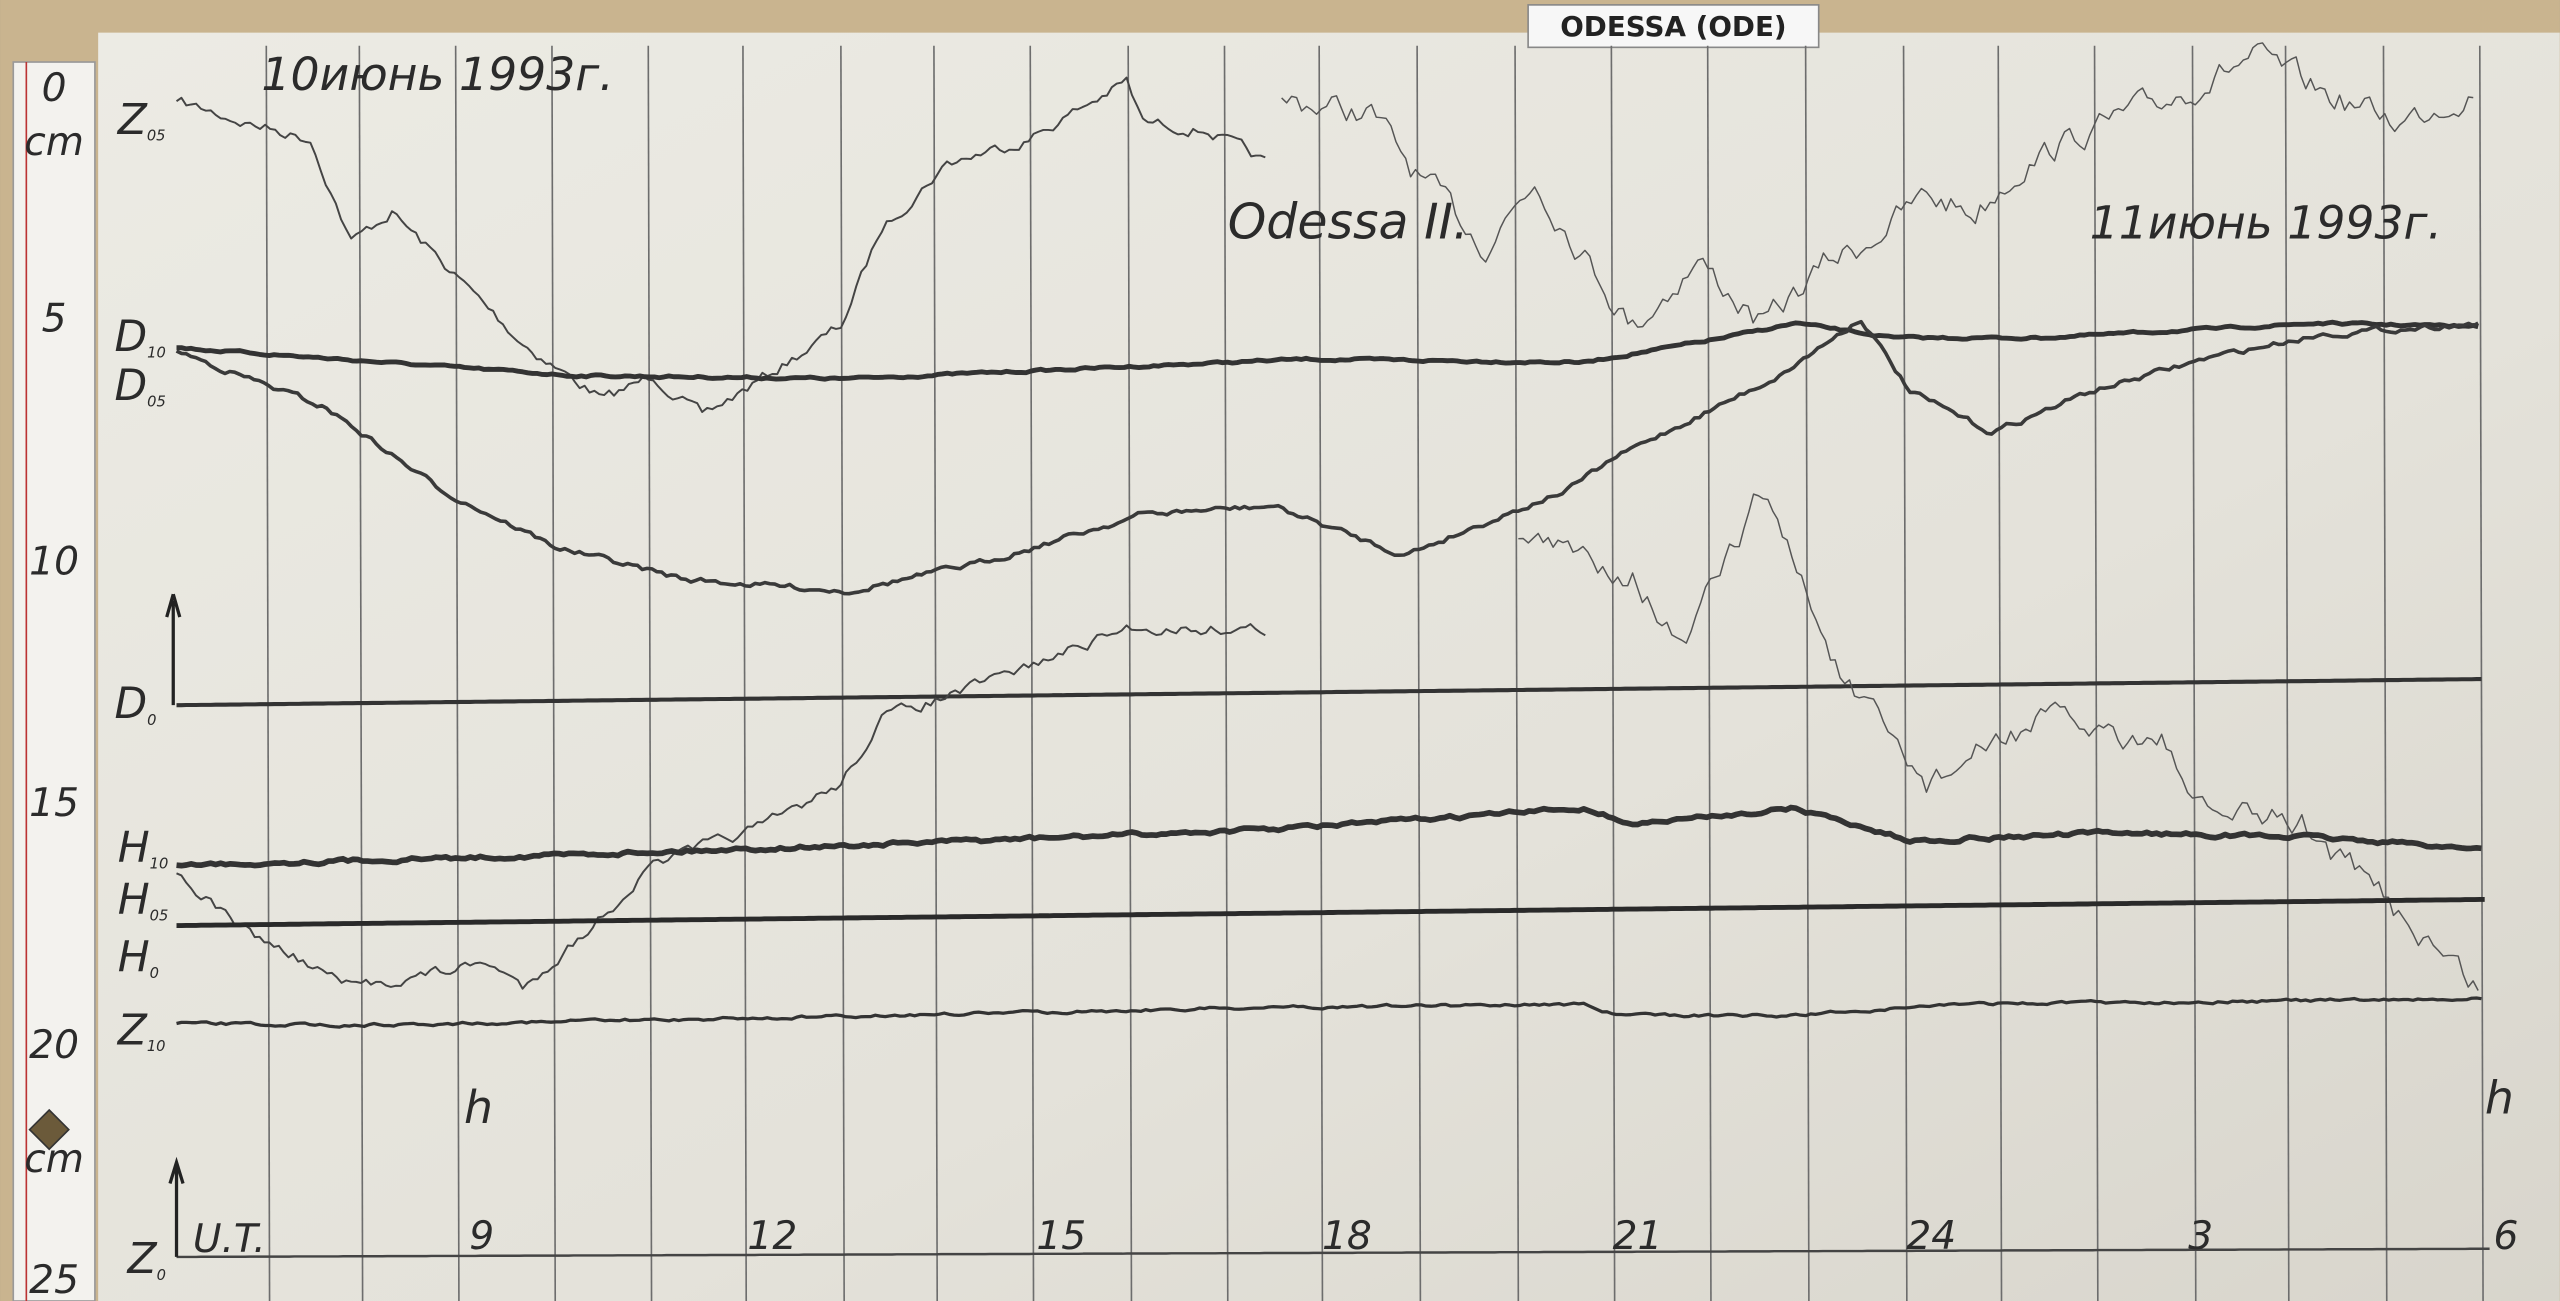 The image size is (2560, 1301). I want to click on time-tick-label: 12, so click(772, 1236).